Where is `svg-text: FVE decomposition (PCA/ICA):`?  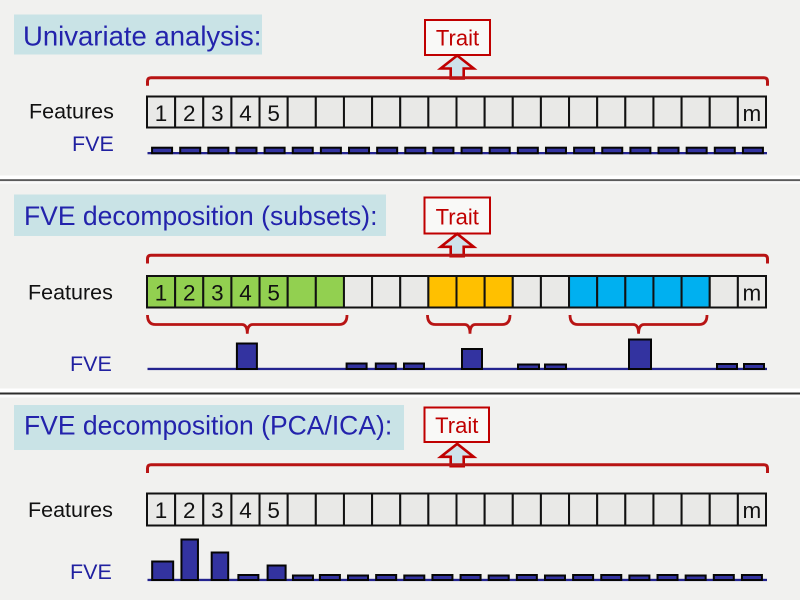 svg-text: FVE decomposition (PCA/ICA): is located at coordinates (208, 426).